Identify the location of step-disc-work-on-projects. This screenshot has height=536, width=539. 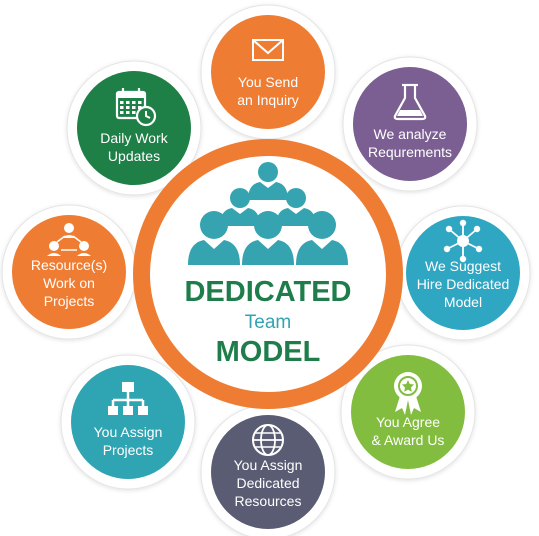
(69, 272).